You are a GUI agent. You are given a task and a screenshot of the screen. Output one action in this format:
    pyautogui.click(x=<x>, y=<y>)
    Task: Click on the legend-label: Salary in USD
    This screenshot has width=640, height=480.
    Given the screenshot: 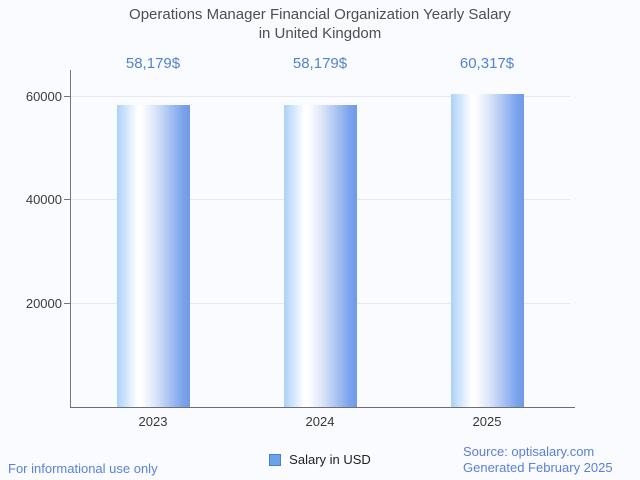 What is the action you would take?
    pyautogui.click(x=330, y=459)
    